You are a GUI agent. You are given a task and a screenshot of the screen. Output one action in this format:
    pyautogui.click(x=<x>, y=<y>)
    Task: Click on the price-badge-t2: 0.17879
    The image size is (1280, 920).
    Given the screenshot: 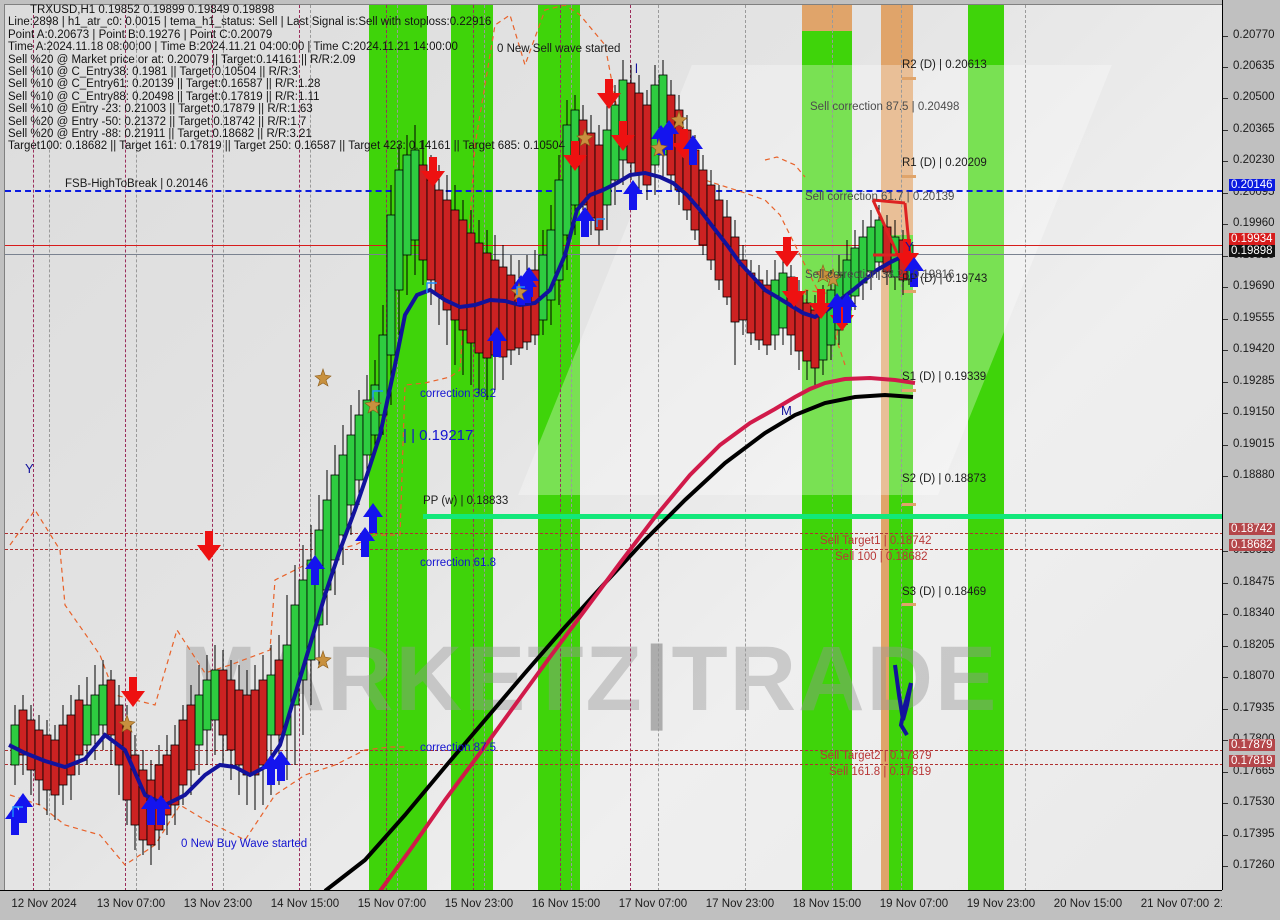 What is the action you would take?
    pyautogui.click(x=1252, y=745)
    